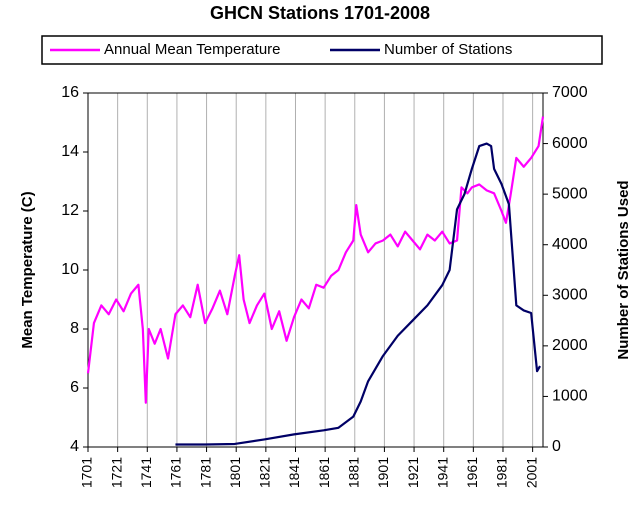  Describe the element at coordinates (265, 472) in the screenshot. I see `x-tick-label: 1821` at that location.